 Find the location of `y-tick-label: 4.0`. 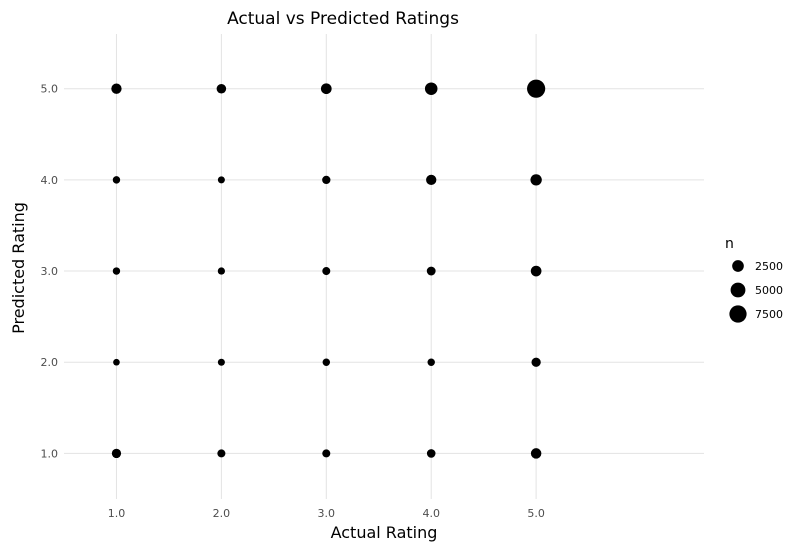

y-tick-label: 4.0 is located at coordinates (50, 180).